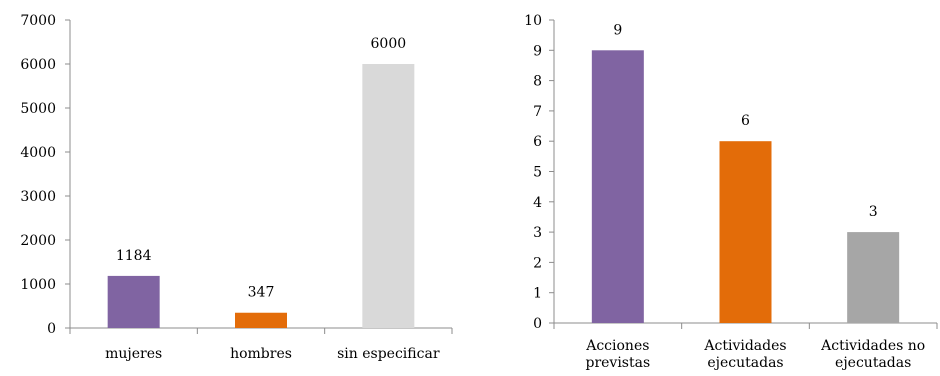  I want to click on gender-y-tick-label: 3000, so click(38, 197).